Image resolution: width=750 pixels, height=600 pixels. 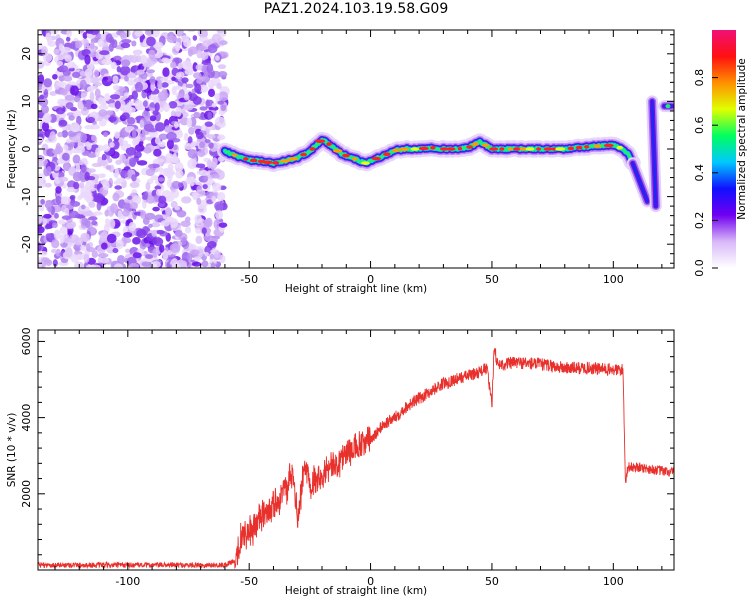 What do you see at coordinates (640, 182) in the screenshot?
I see `edge-streak` at bounding box center [640, 182].